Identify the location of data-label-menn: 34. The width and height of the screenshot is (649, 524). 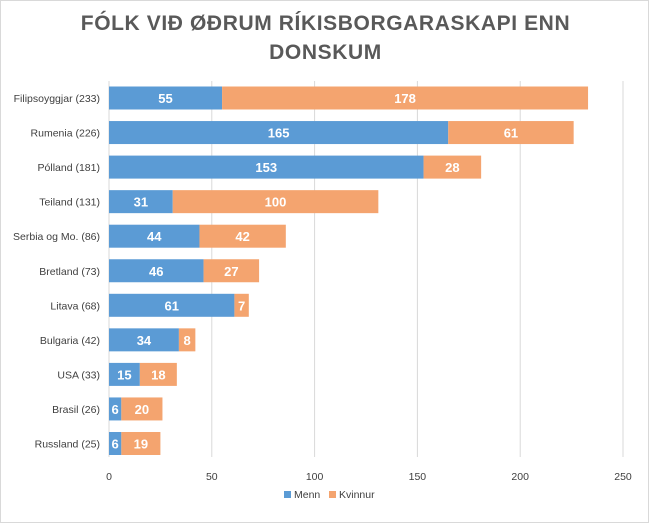
(144, 340).